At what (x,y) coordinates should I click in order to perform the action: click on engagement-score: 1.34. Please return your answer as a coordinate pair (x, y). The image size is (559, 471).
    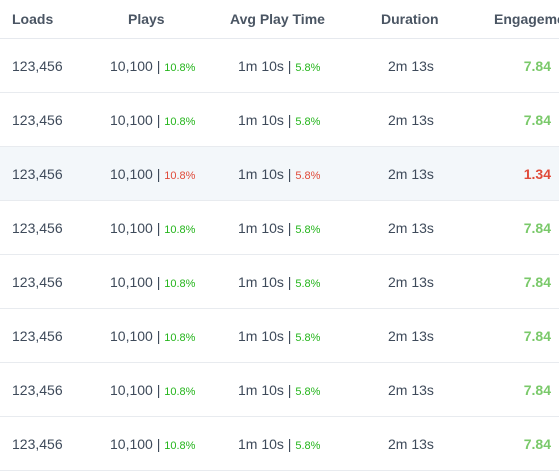
    Looking at the image, I should click on (537, 174).